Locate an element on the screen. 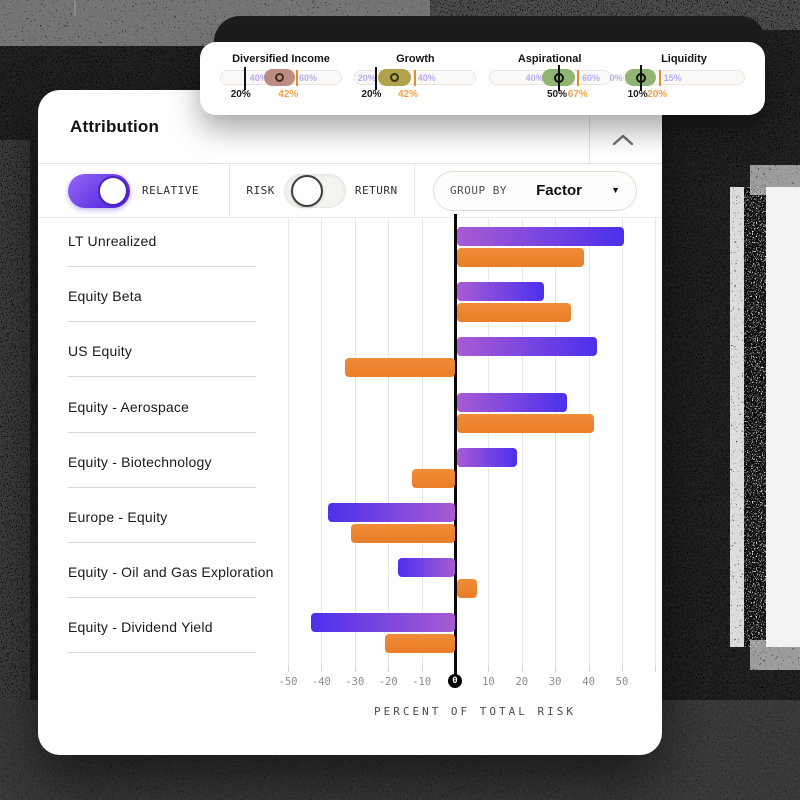 The width and height of the screenshot is (800, 800). range-high-label: 60% is located at coordinates (308, 78).